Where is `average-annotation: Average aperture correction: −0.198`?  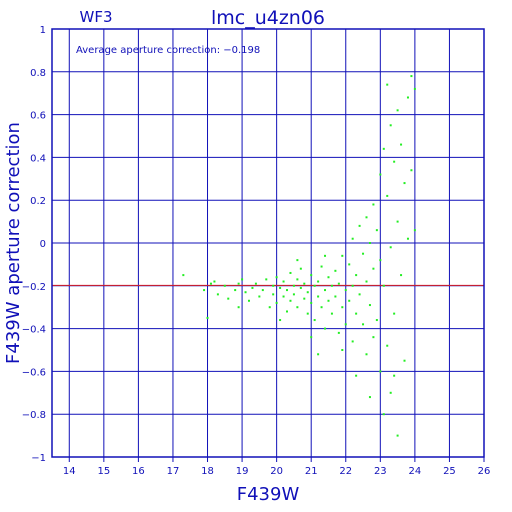 average-annotation: Average aperture correction: −0.198 is located at coordinates (168, 50).